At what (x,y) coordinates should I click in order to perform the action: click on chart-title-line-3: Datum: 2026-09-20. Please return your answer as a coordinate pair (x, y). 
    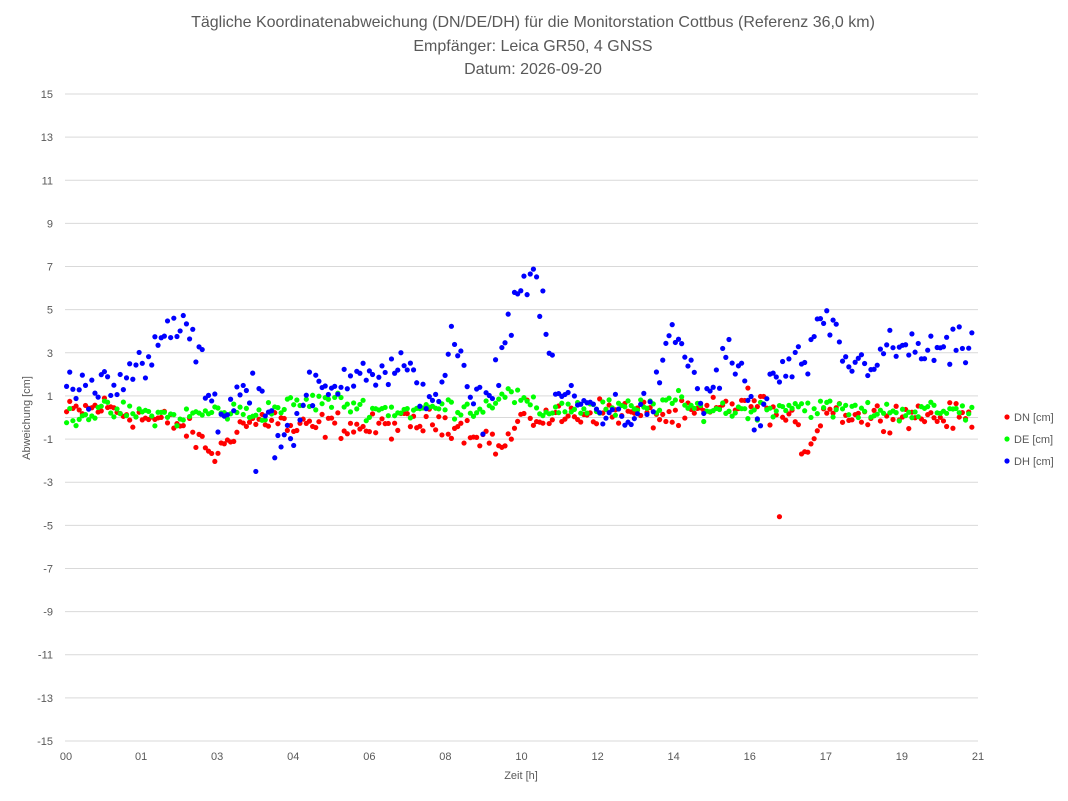
    Looking at the image, I should click on (533, 69).